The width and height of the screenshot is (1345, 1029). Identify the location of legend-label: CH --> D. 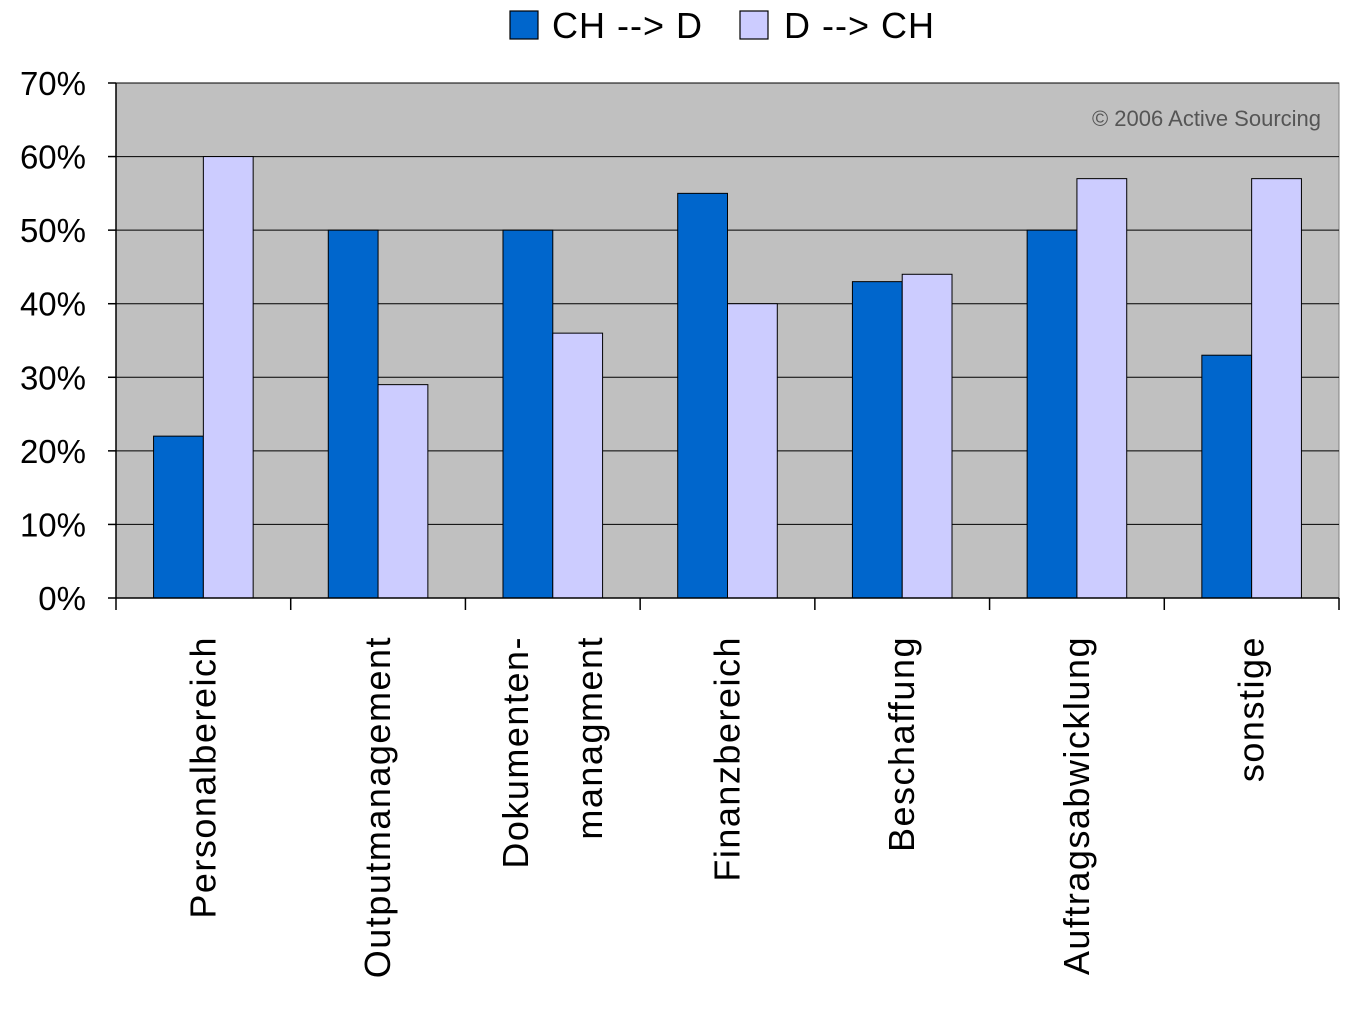
(627, 25).